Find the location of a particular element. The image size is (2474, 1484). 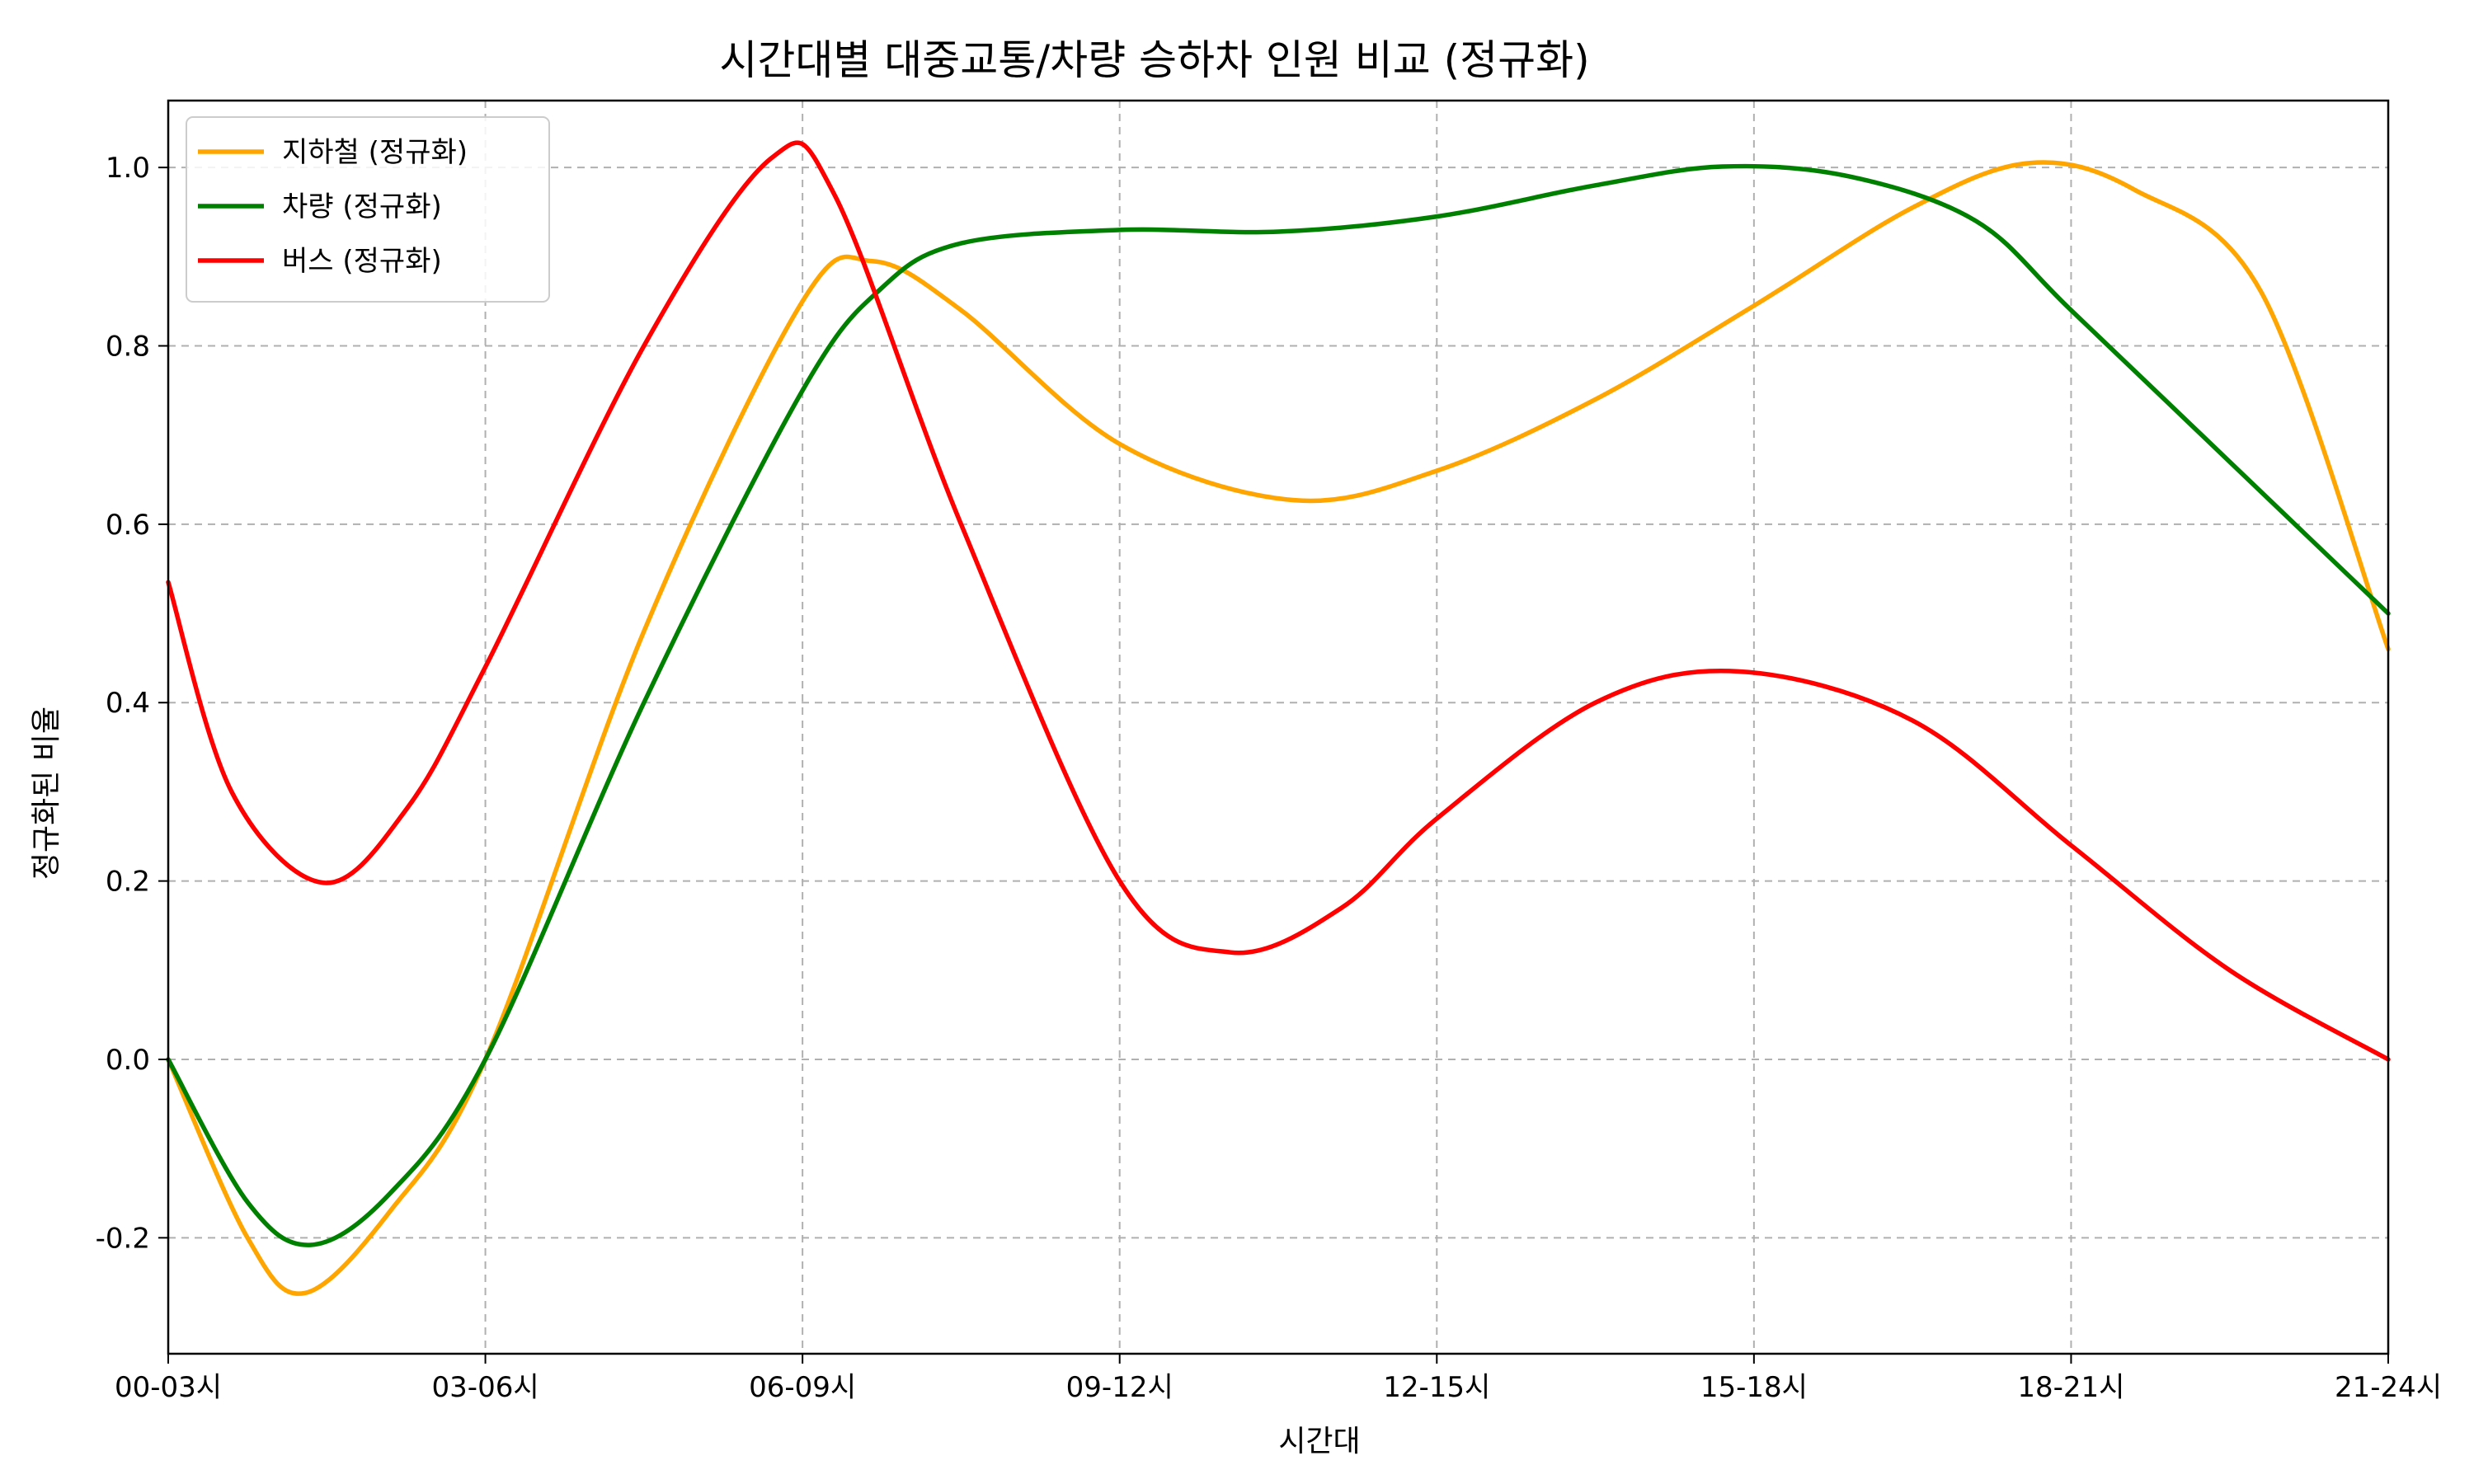

legend-item-car: 차량 (정규화) is located at coordinates (320, 206).